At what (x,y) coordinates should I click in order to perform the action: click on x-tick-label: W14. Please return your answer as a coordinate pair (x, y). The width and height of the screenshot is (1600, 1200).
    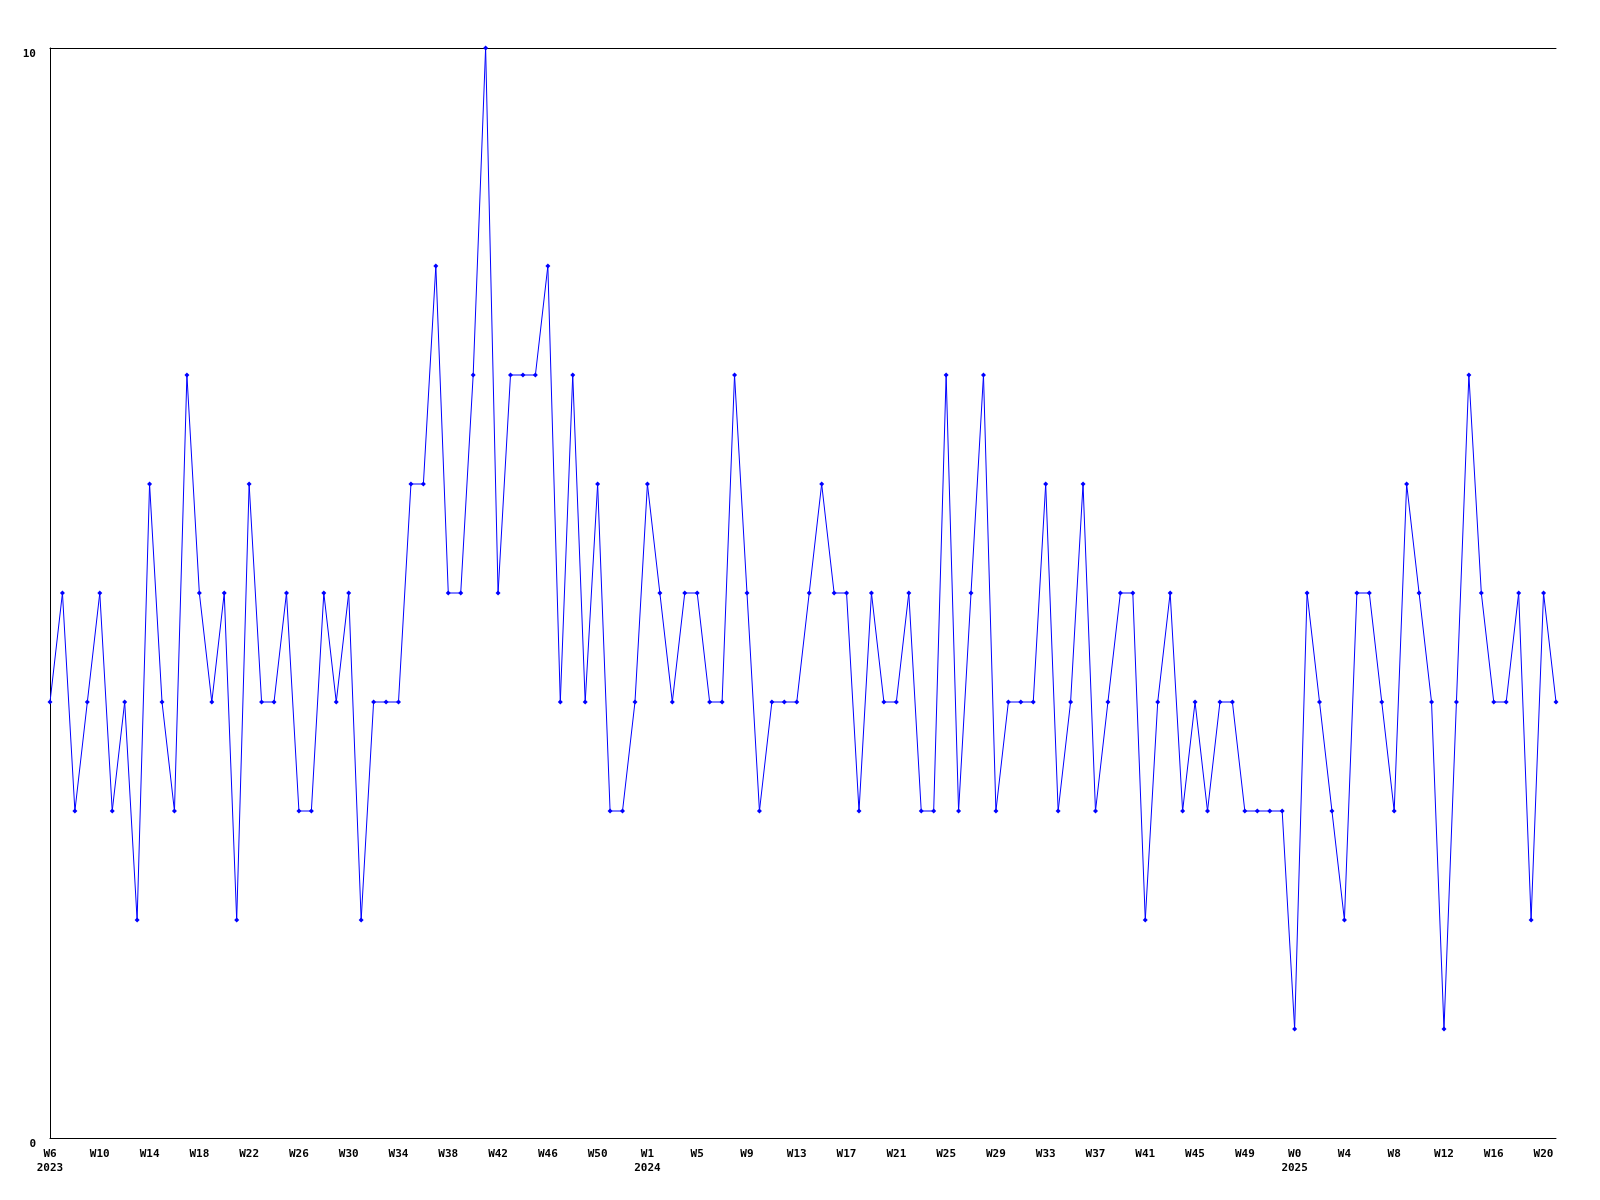
    Looking at the image, I should click on (149, 1153).